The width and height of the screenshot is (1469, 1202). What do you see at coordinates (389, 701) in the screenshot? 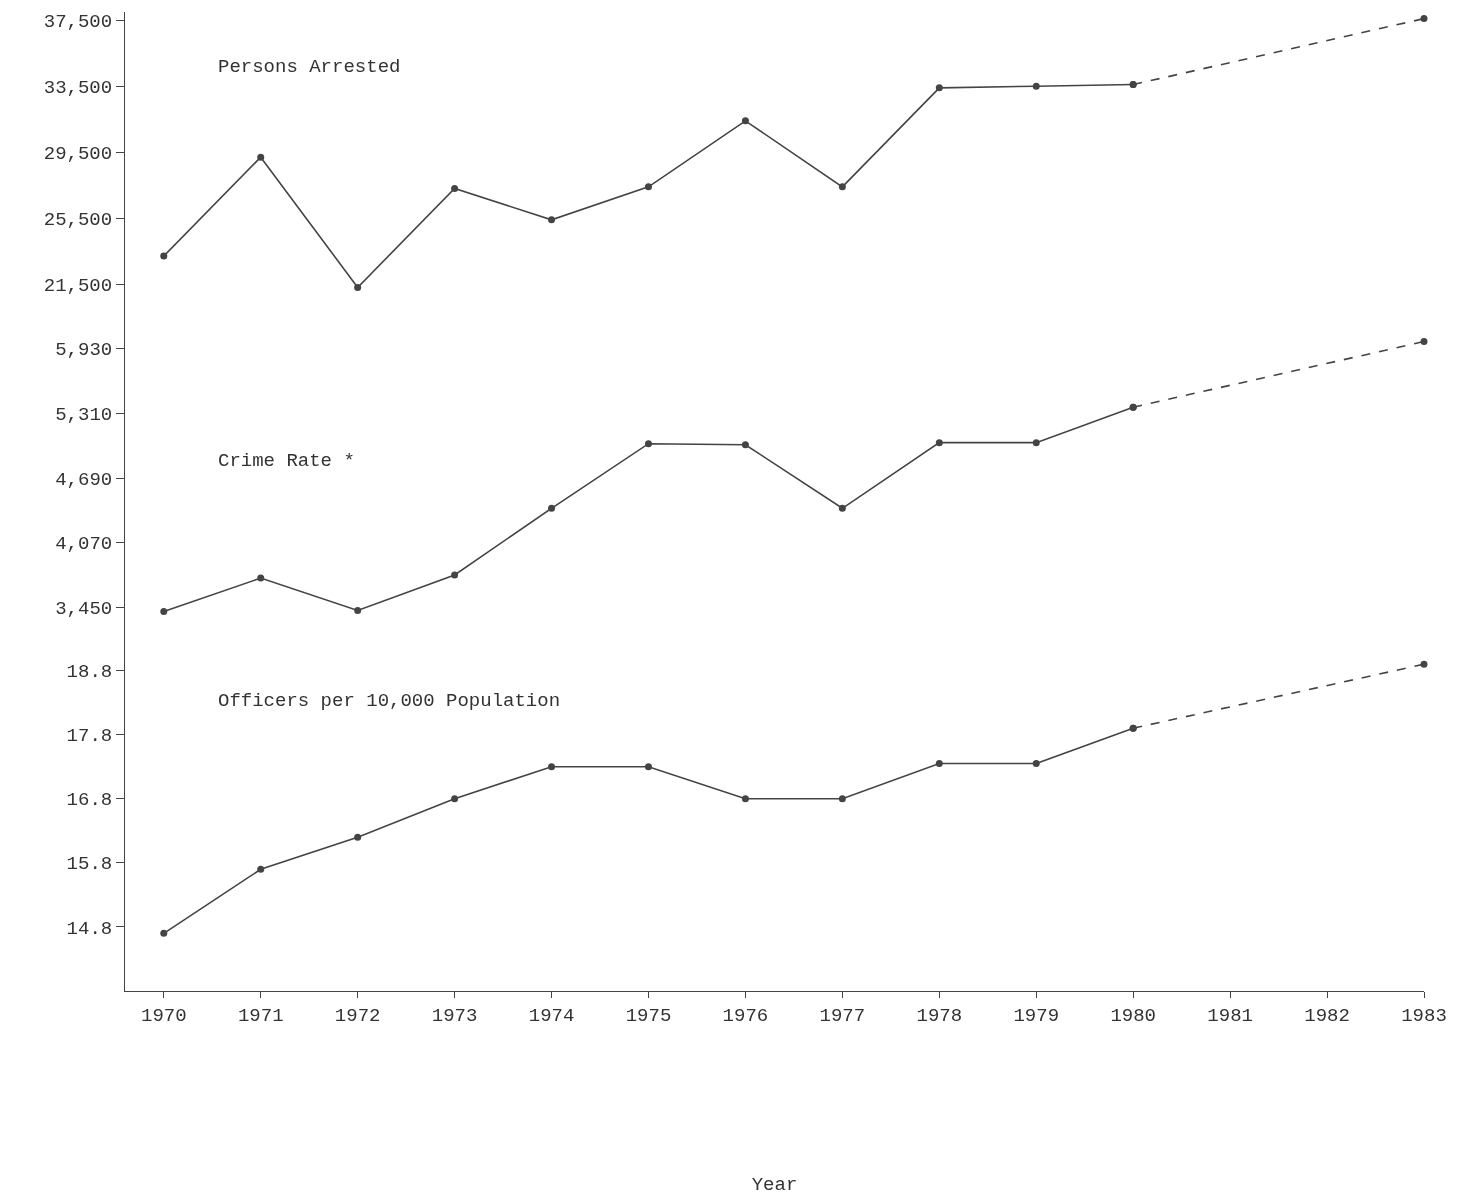
I see `text: Officers per 10,000 Population` at bounding box center [389, 701].